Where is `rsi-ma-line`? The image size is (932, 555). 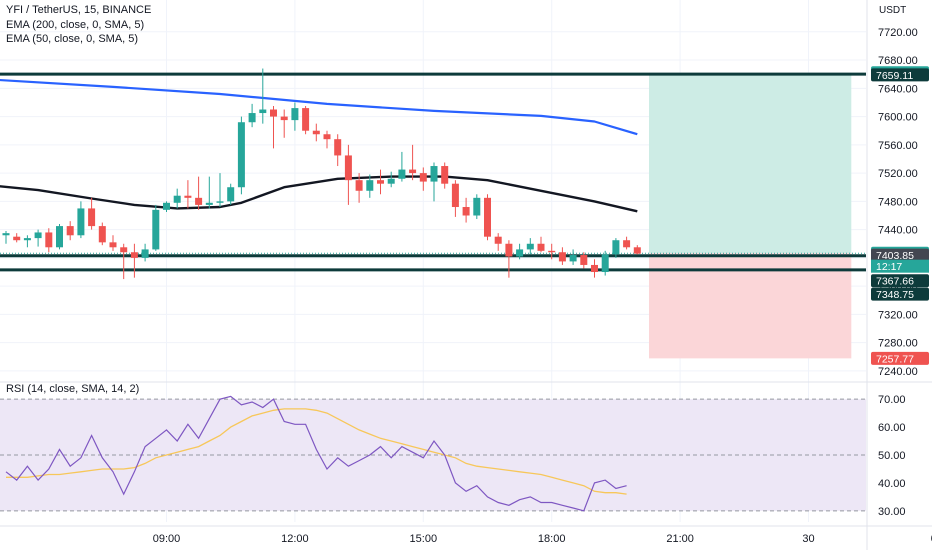
rsi-ma-line is located at coordinates (316, 451).